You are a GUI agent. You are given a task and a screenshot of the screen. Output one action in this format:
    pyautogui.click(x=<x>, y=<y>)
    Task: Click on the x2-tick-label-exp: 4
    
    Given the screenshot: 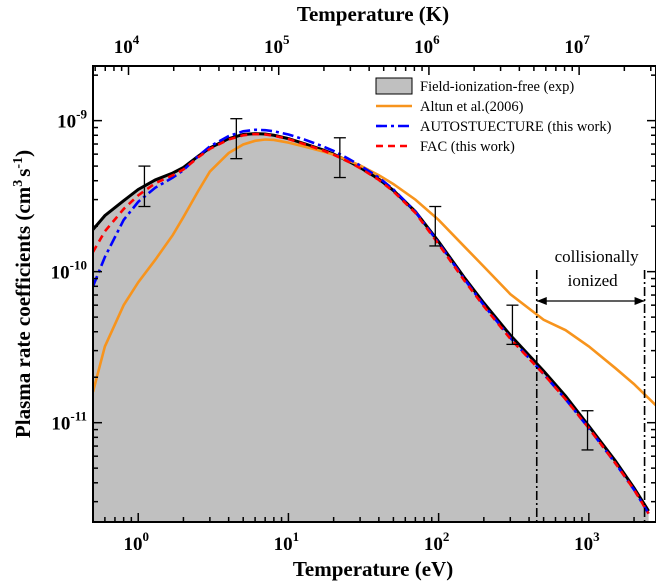 What is the action you would take?
    pyautogui.click(x=136, y=39)
    